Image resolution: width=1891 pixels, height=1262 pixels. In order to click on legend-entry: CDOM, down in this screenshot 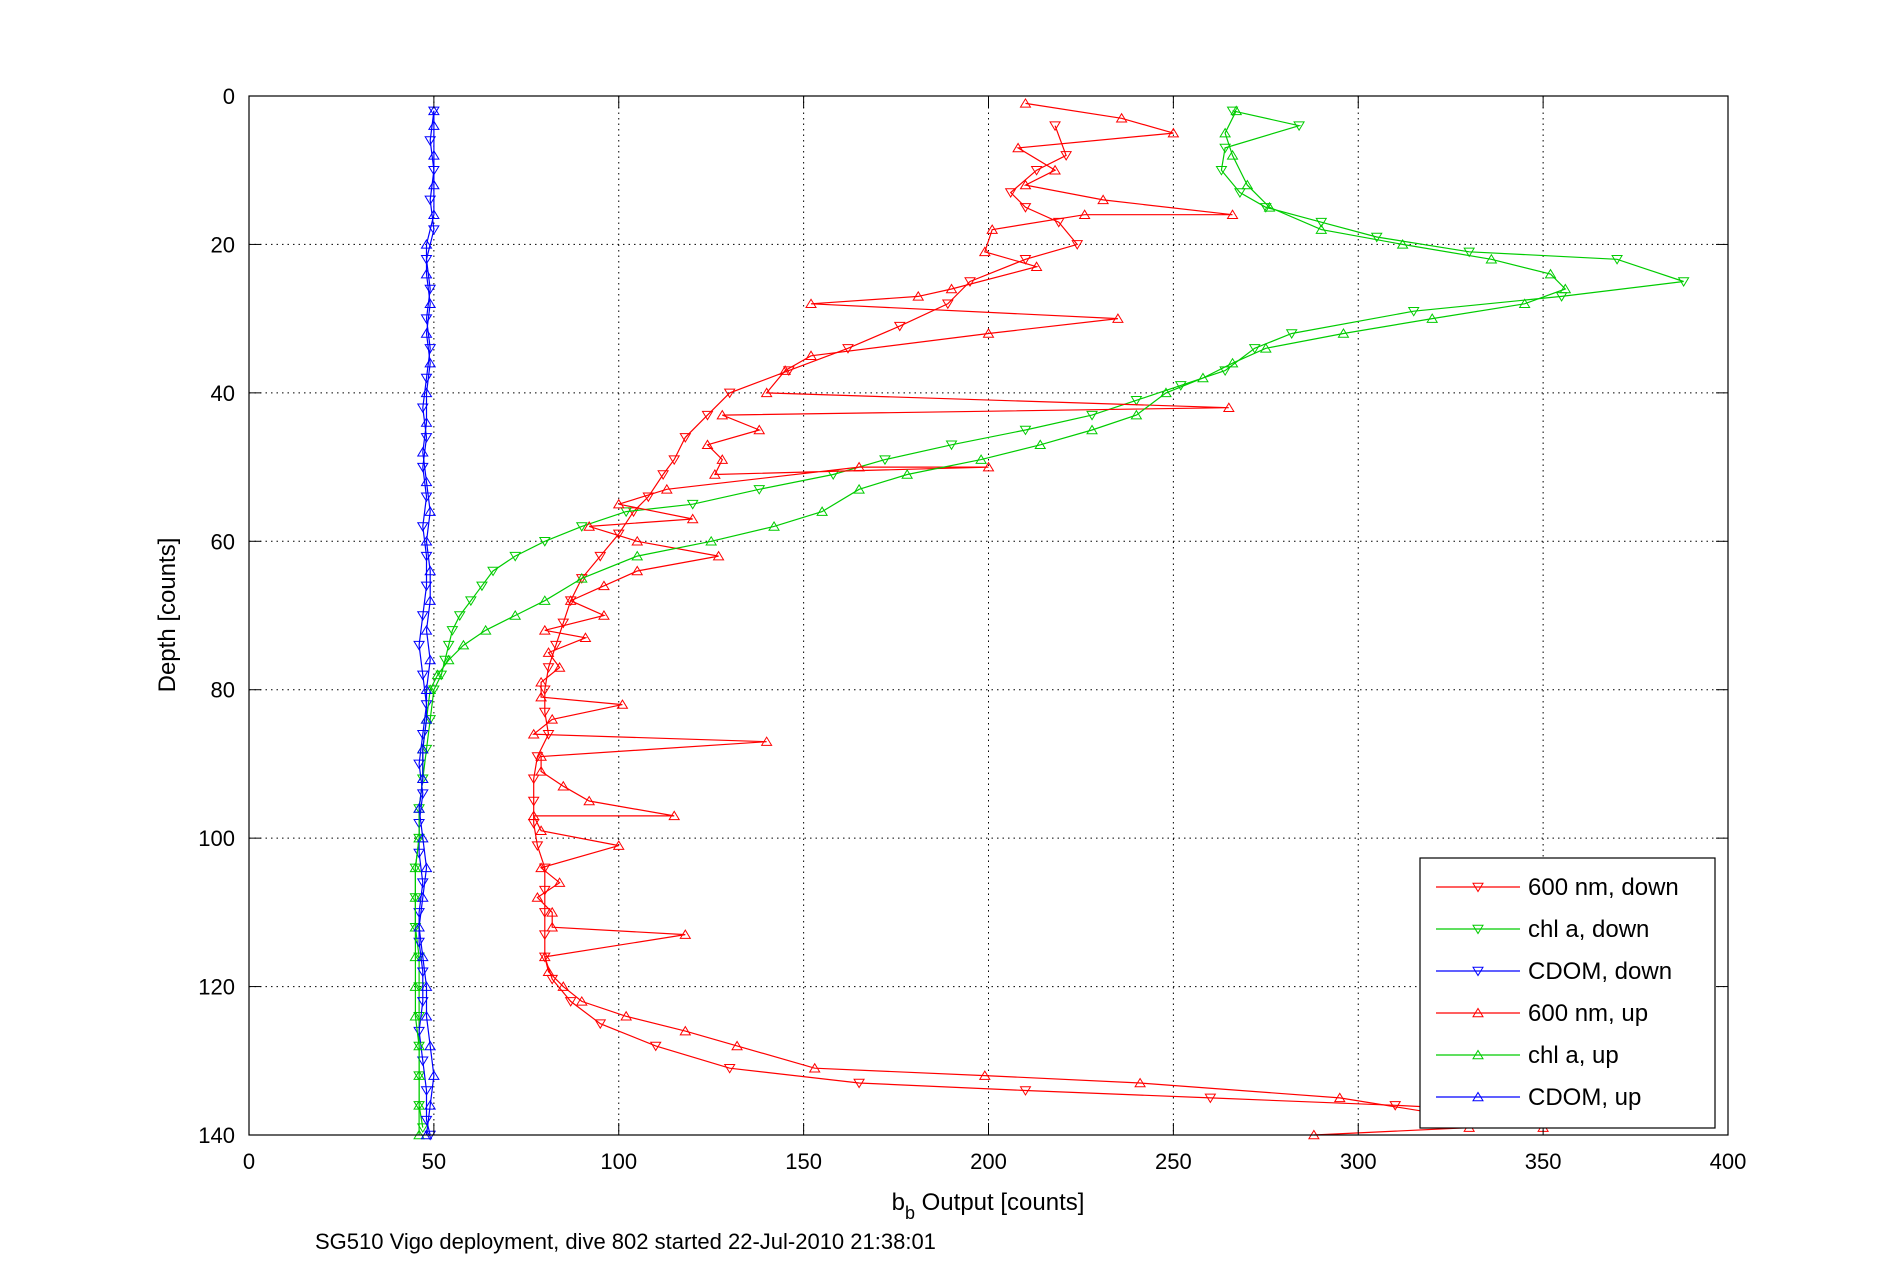, I will do `click(1554, 971)`.